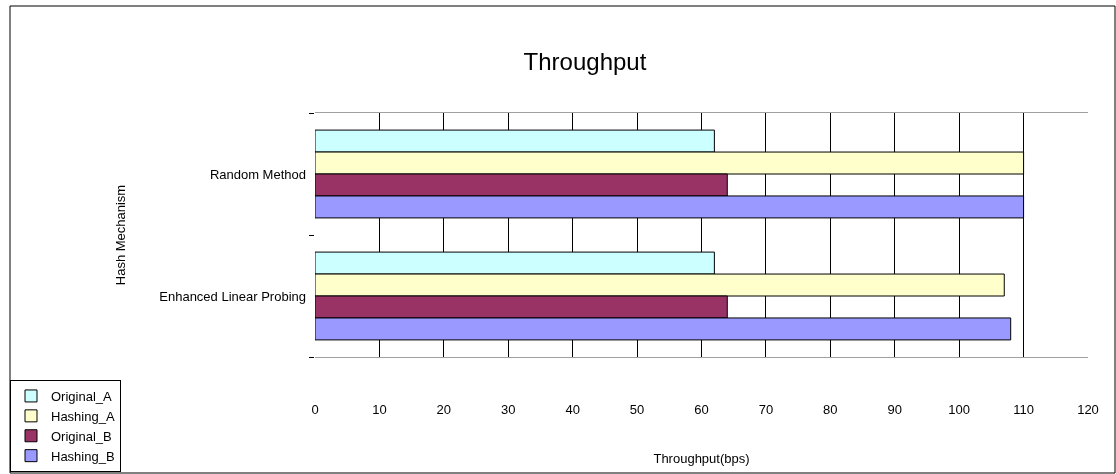 This screenshot has height=474, width=1116. Describe the element at coordinates (701, 409) in the screenshot. I see `x-tick-label: 60` at that location.